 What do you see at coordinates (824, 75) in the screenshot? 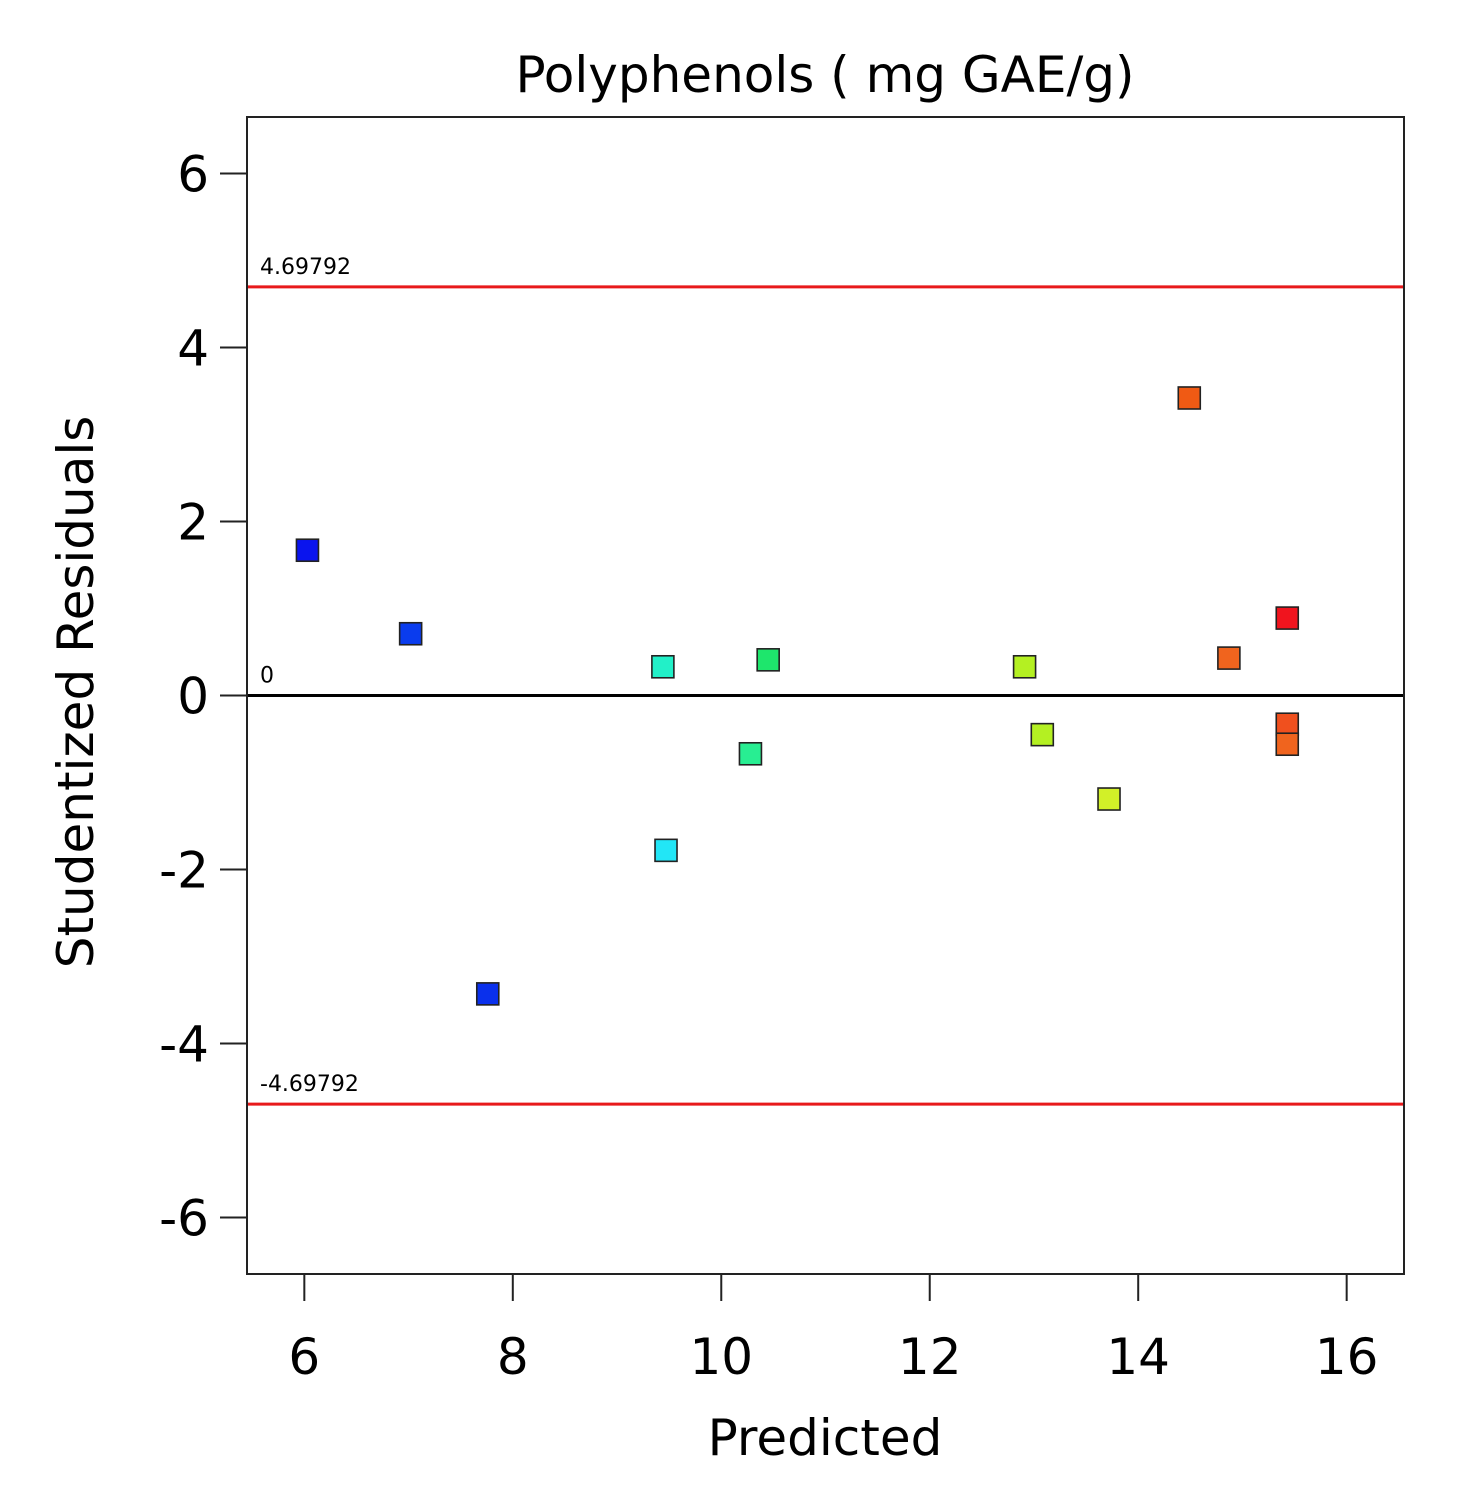
I see `chart-title: Polyphenols ( mg GAE/g)` at bounding box center [824, 75].